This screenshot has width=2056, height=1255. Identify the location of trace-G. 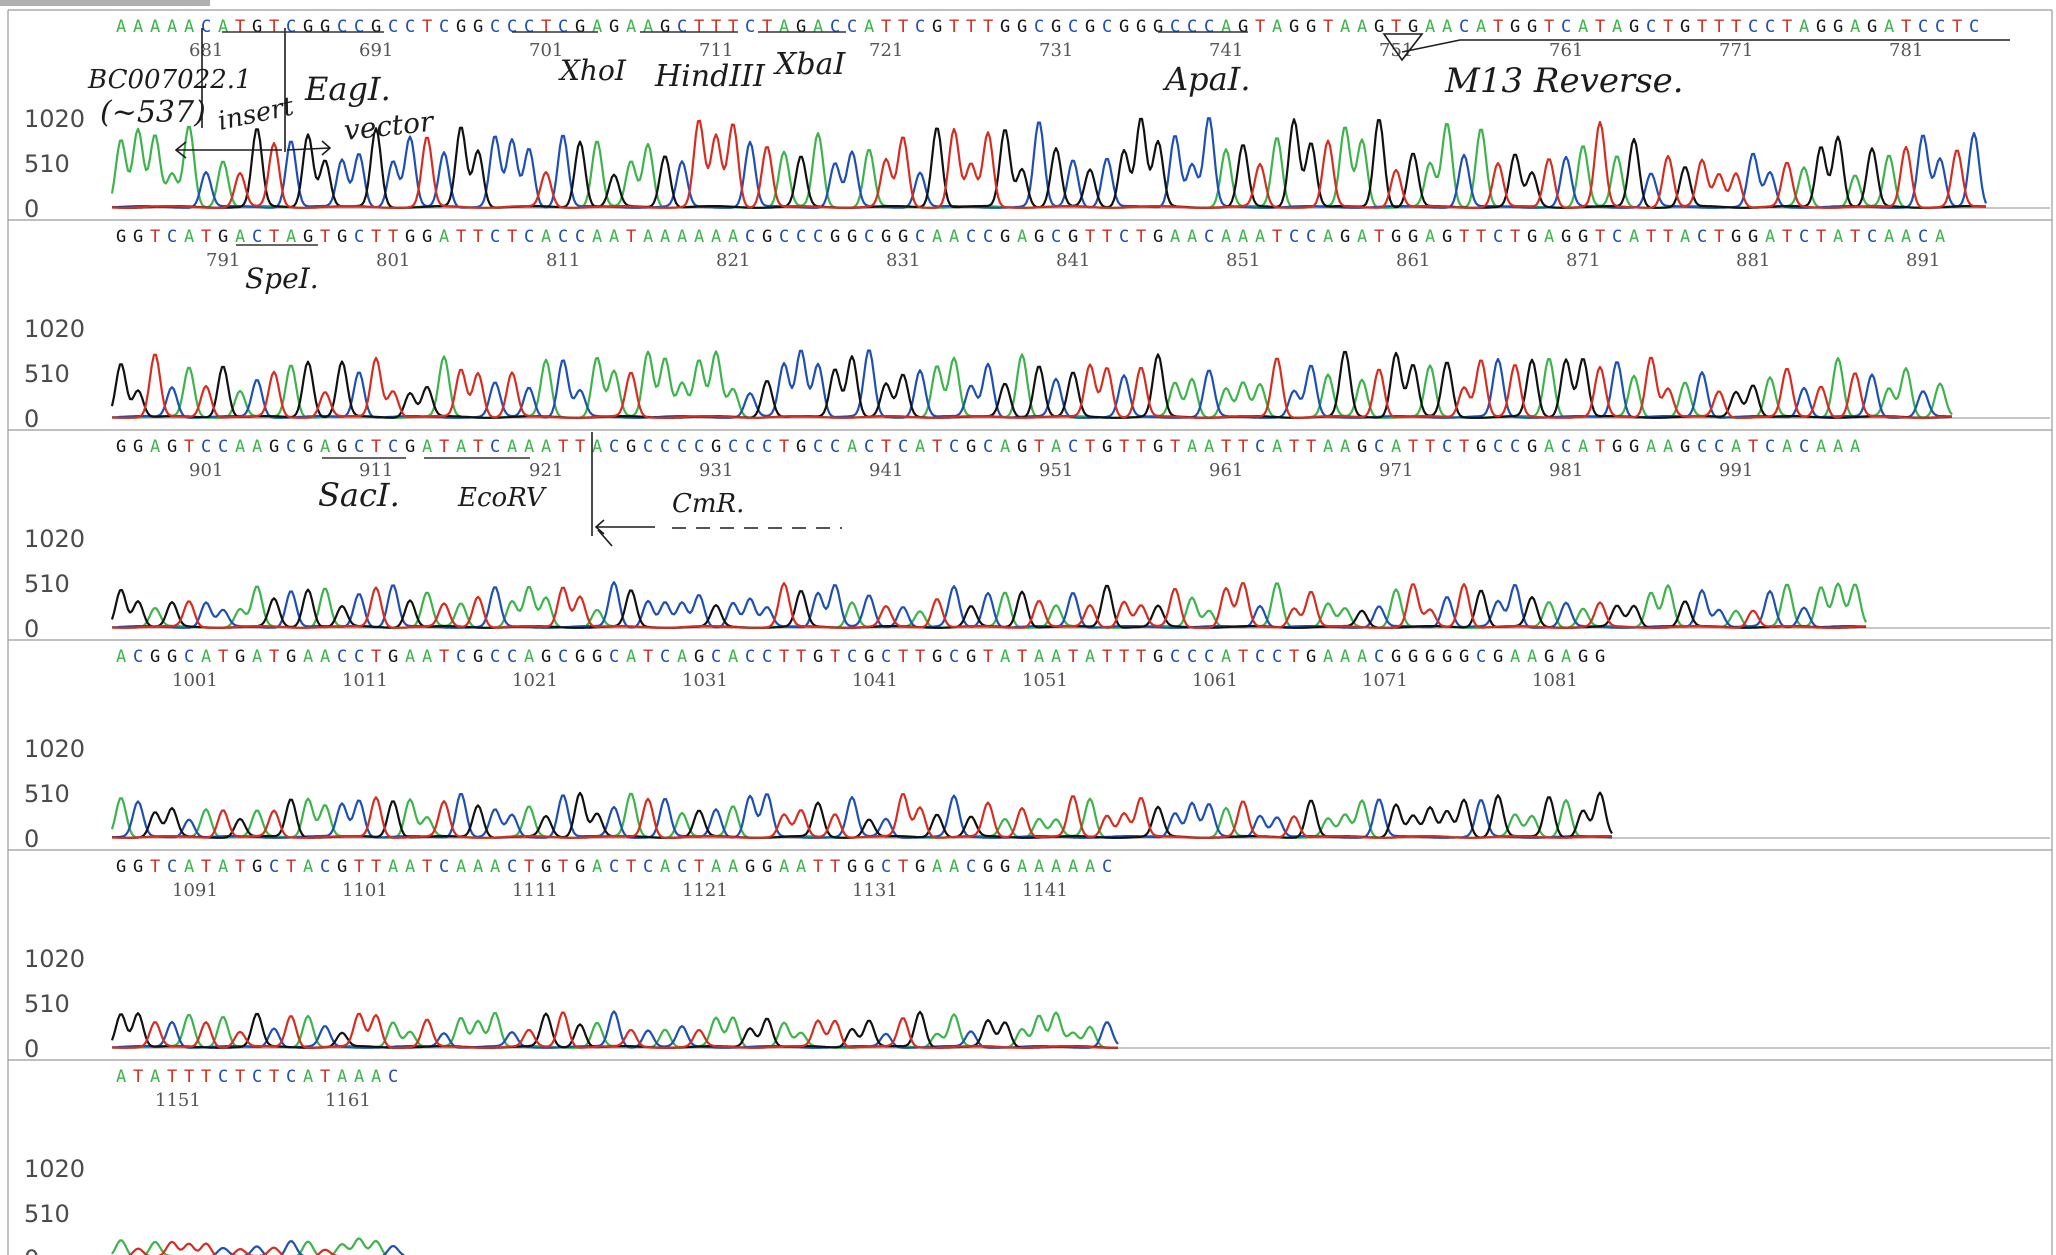
(1031, 384).